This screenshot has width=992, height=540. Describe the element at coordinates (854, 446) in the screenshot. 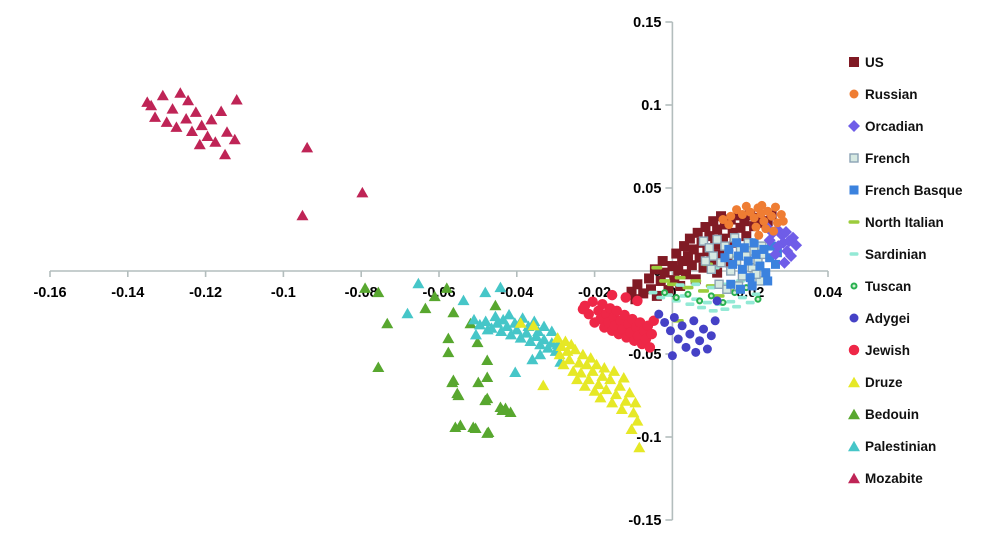

I see `legend-marker-palestinian-icon` at that location.